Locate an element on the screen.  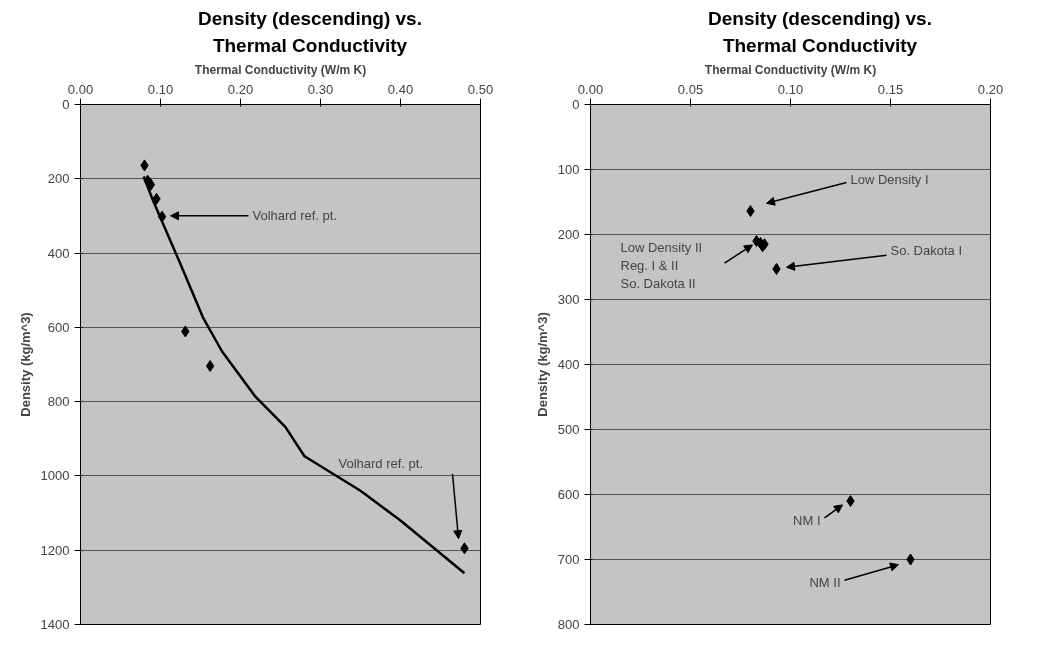
x-tick-label: 0.50 is located at coordinates (480, 89).